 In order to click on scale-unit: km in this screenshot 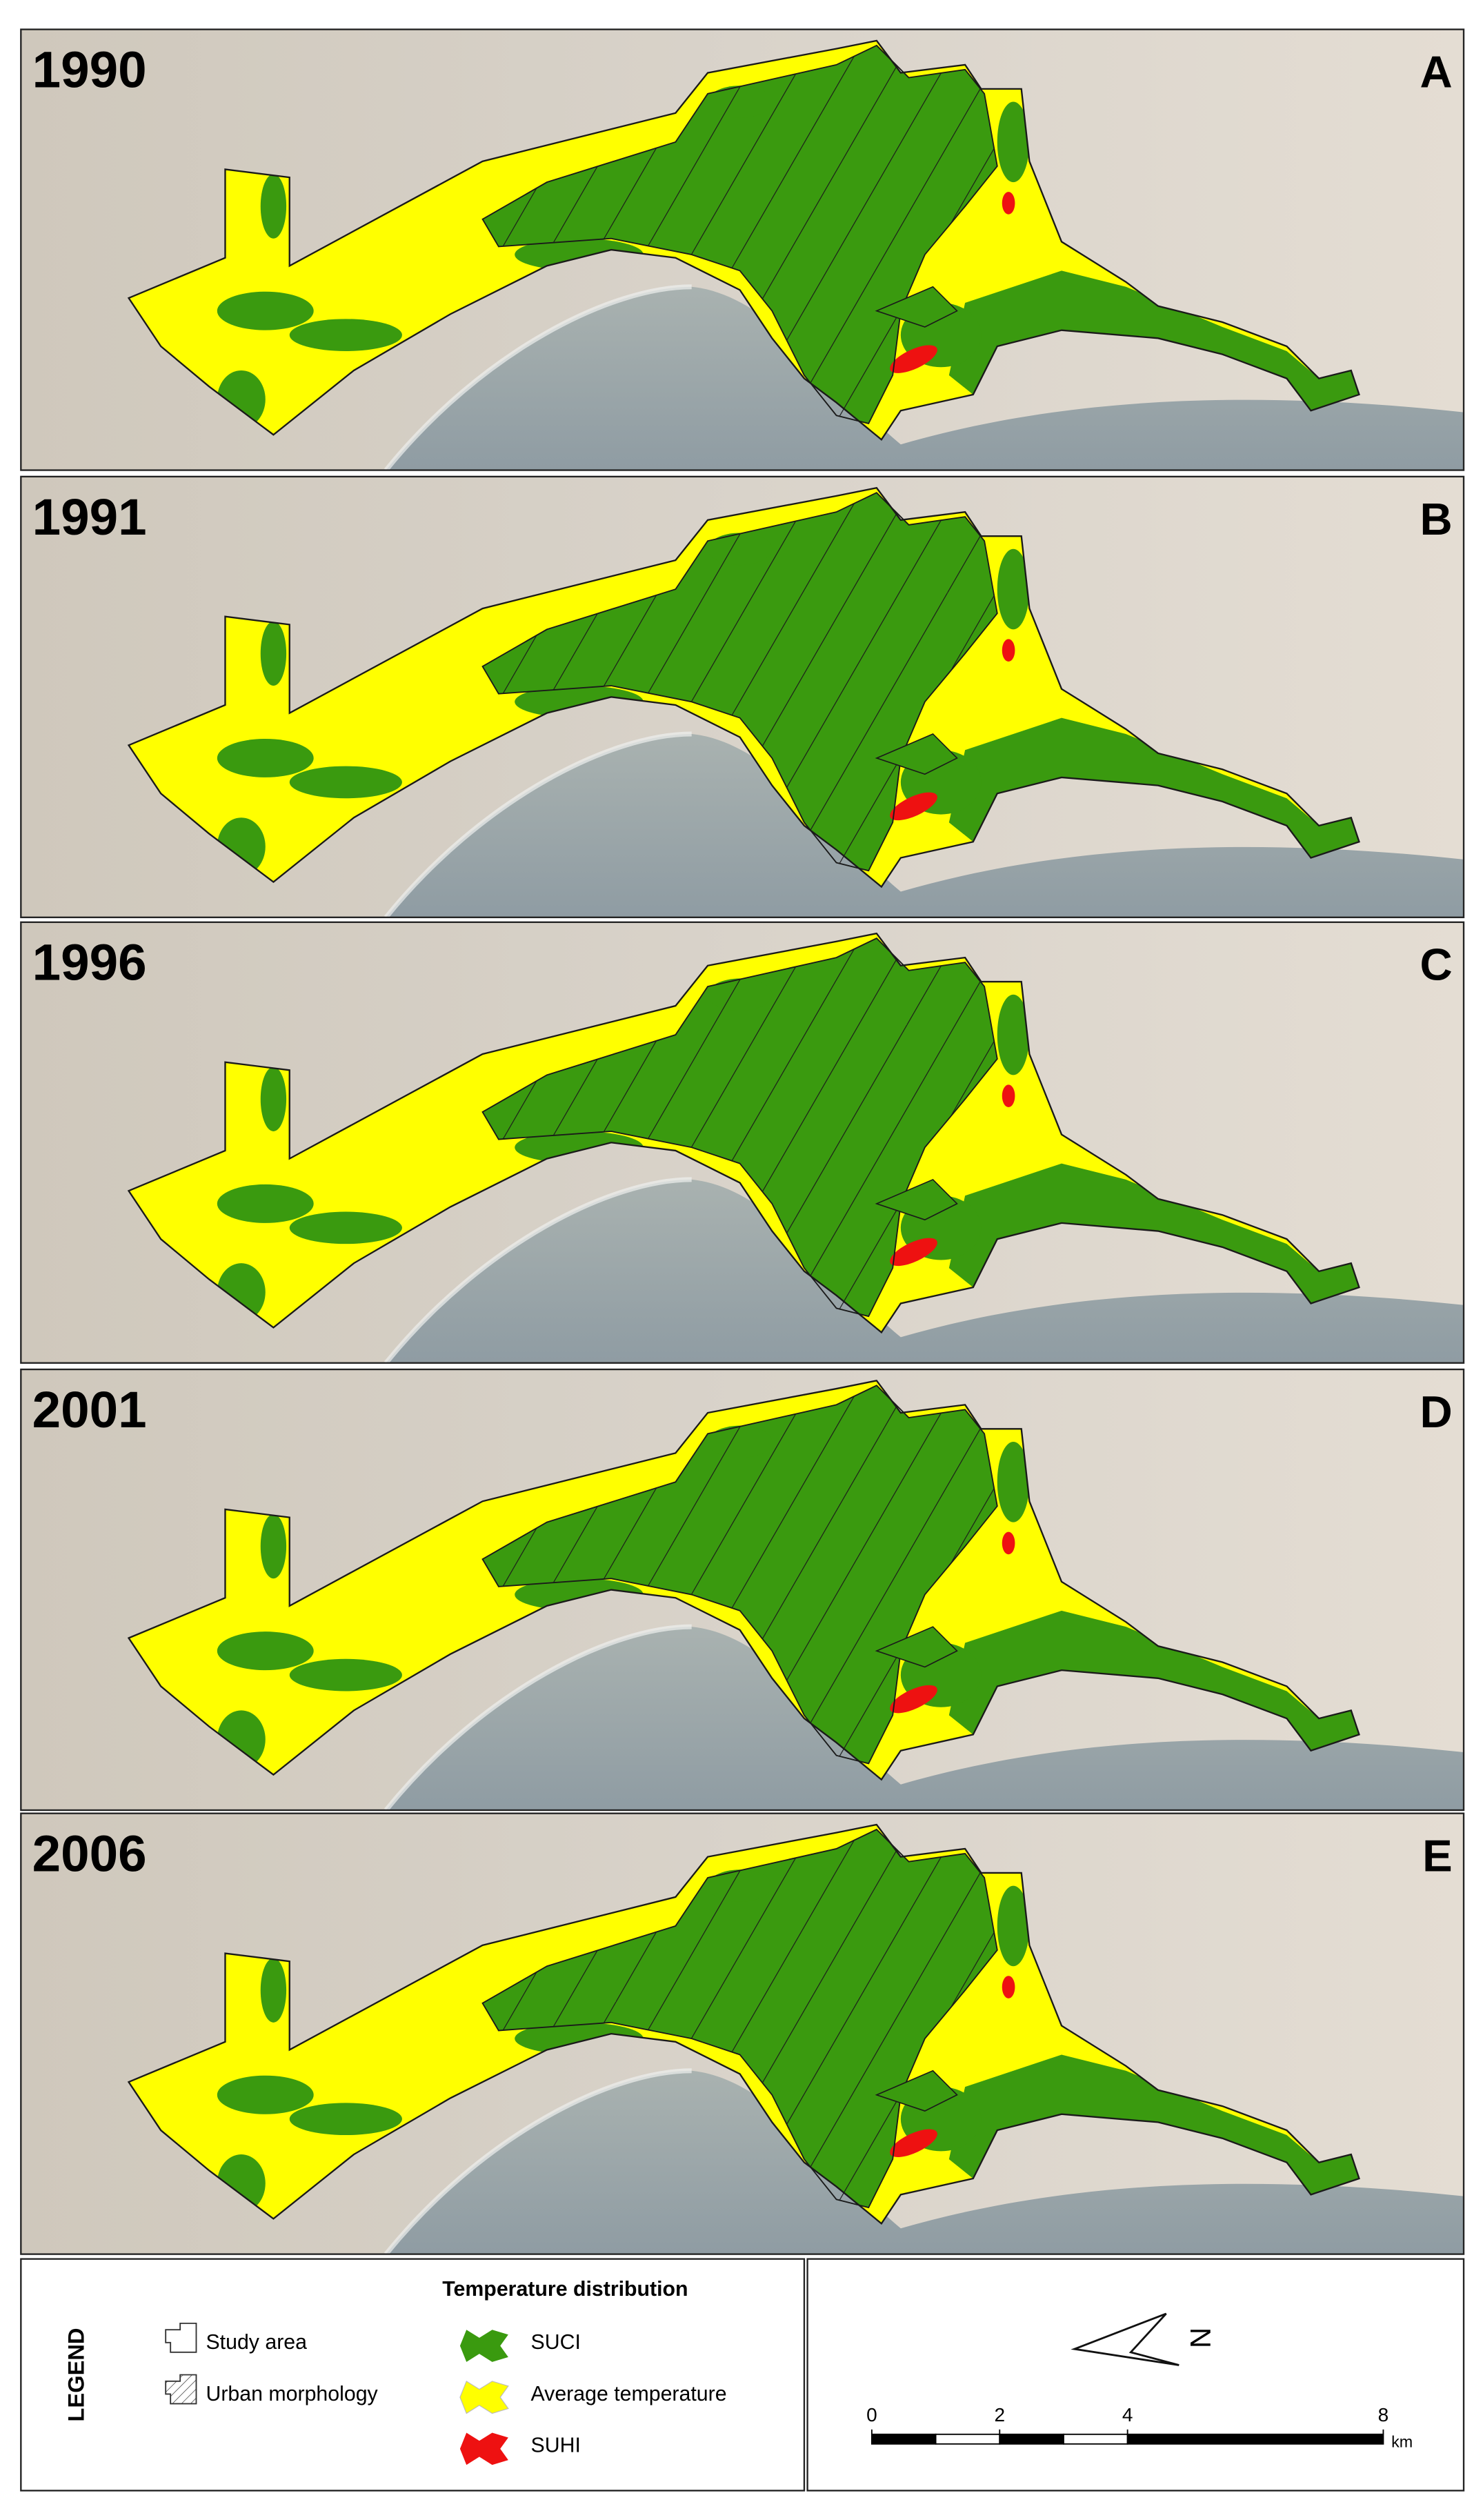, I will do `click(1402, 2441)`.